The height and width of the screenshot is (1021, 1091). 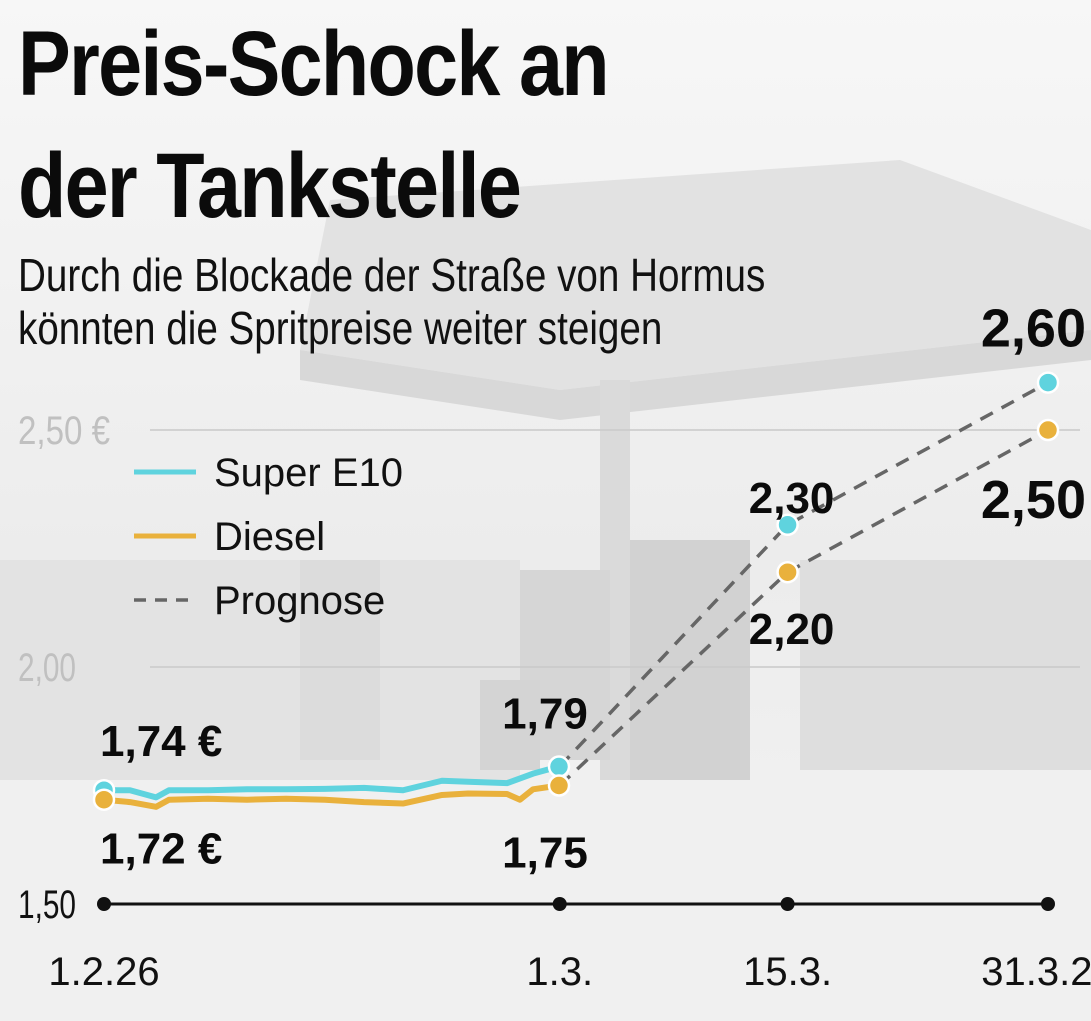 What do you see at coordinates (299, 601) in the screenshot?
I see `legend-label-prognose: Prognose` at bounding box center [299, 601].